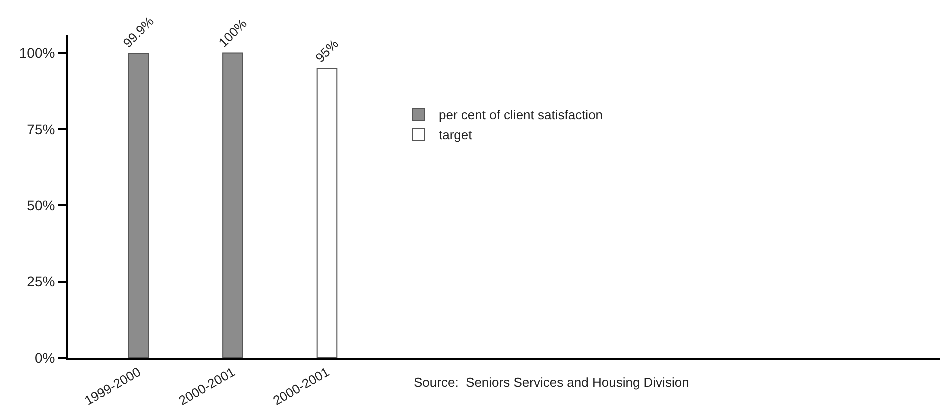 The height and width of the screenshot is (420, 946). I want to click on y-tick-label: 75%, so click(41, 129).